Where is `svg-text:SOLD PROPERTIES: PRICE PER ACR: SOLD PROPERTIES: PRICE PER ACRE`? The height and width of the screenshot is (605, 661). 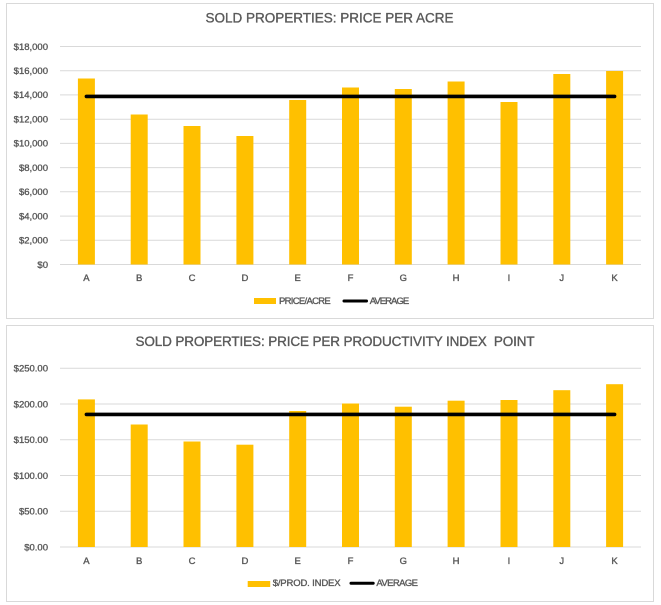 svg-text:SOLD PROPERTIES: PRICE PER ACR: SOLD PROPERTIES: PRICE PER ACRE is located at coordinates (329, 17).